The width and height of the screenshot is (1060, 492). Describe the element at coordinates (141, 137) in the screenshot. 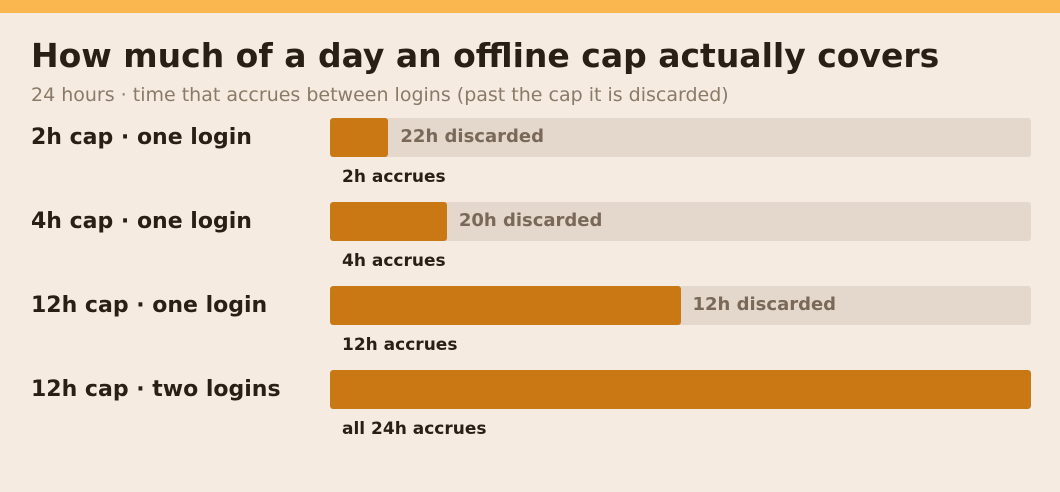

I see `category-label: 2h cap · one login` at that location.